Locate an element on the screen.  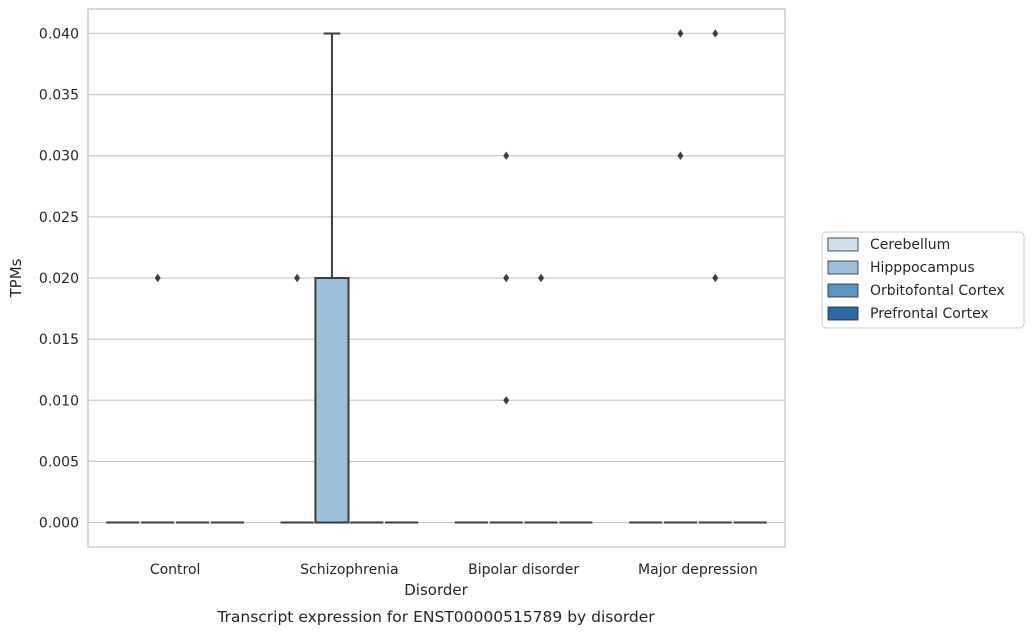
y-tick-label: 0.035 is located at coordinates (59, 96).